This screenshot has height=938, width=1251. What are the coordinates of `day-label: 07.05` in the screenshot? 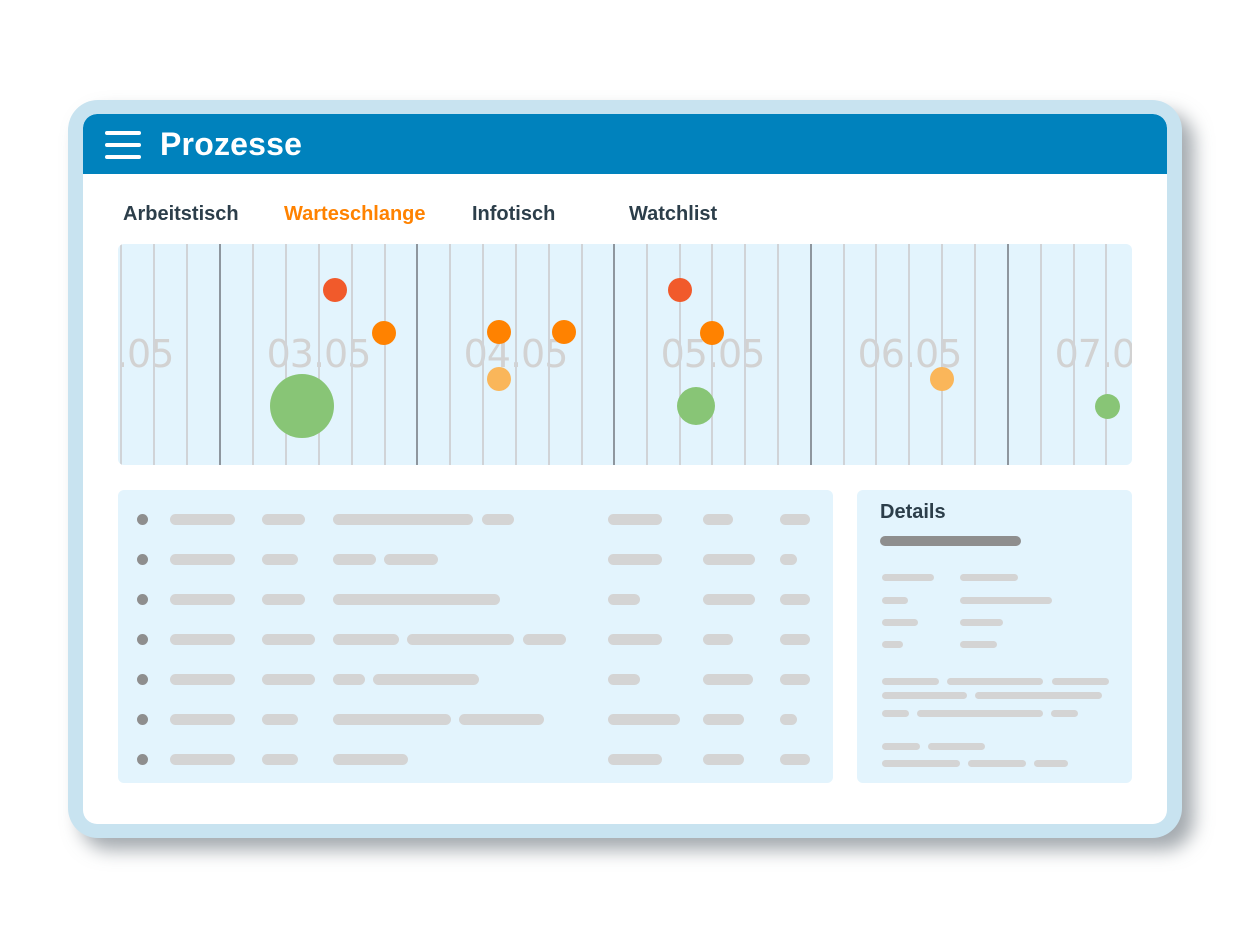 It's located at (1093, 354).